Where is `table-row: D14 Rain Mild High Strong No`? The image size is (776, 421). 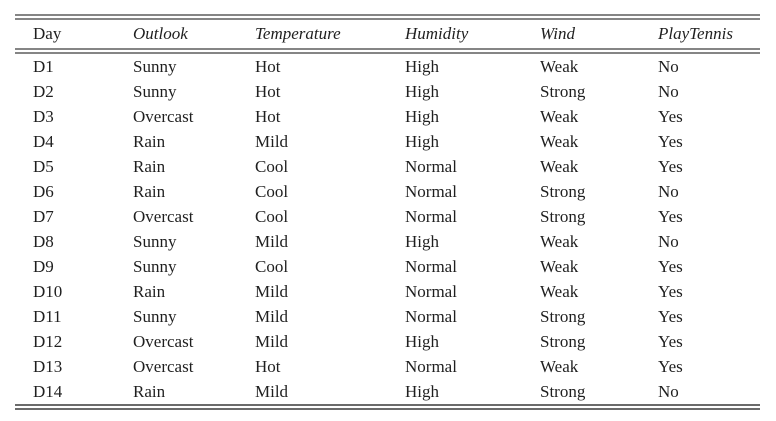 table-row: D14 Rain Mild High Strong No is located at coordinates (387, 394).